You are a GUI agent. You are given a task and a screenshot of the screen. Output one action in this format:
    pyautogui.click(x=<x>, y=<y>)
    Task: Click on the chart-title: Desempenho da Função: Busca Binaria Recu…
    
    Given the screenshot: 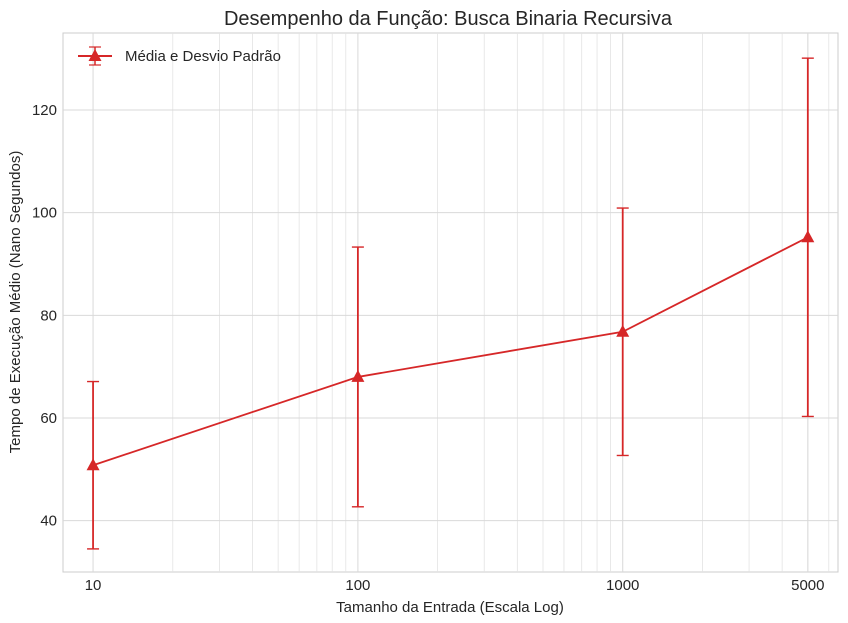 What is the action you would take?
    pyautogui.click(x=448, y=19)
    